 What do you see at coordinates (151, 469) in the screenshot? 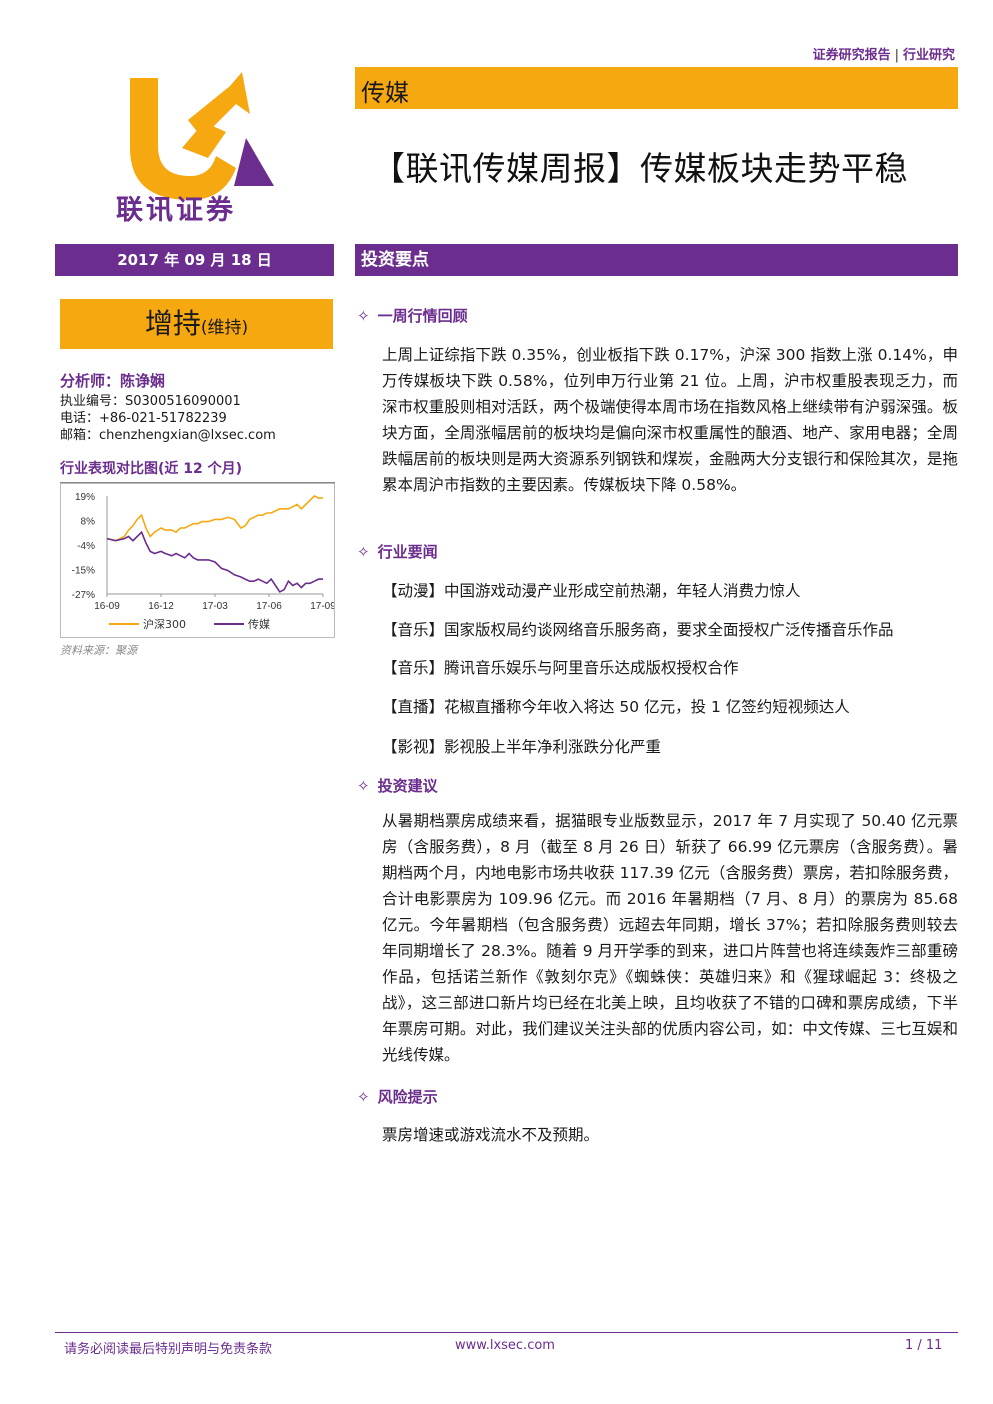
I see `chart-title: 行业表现对比图(近 12 个月)` at bounding box center [151, 469].